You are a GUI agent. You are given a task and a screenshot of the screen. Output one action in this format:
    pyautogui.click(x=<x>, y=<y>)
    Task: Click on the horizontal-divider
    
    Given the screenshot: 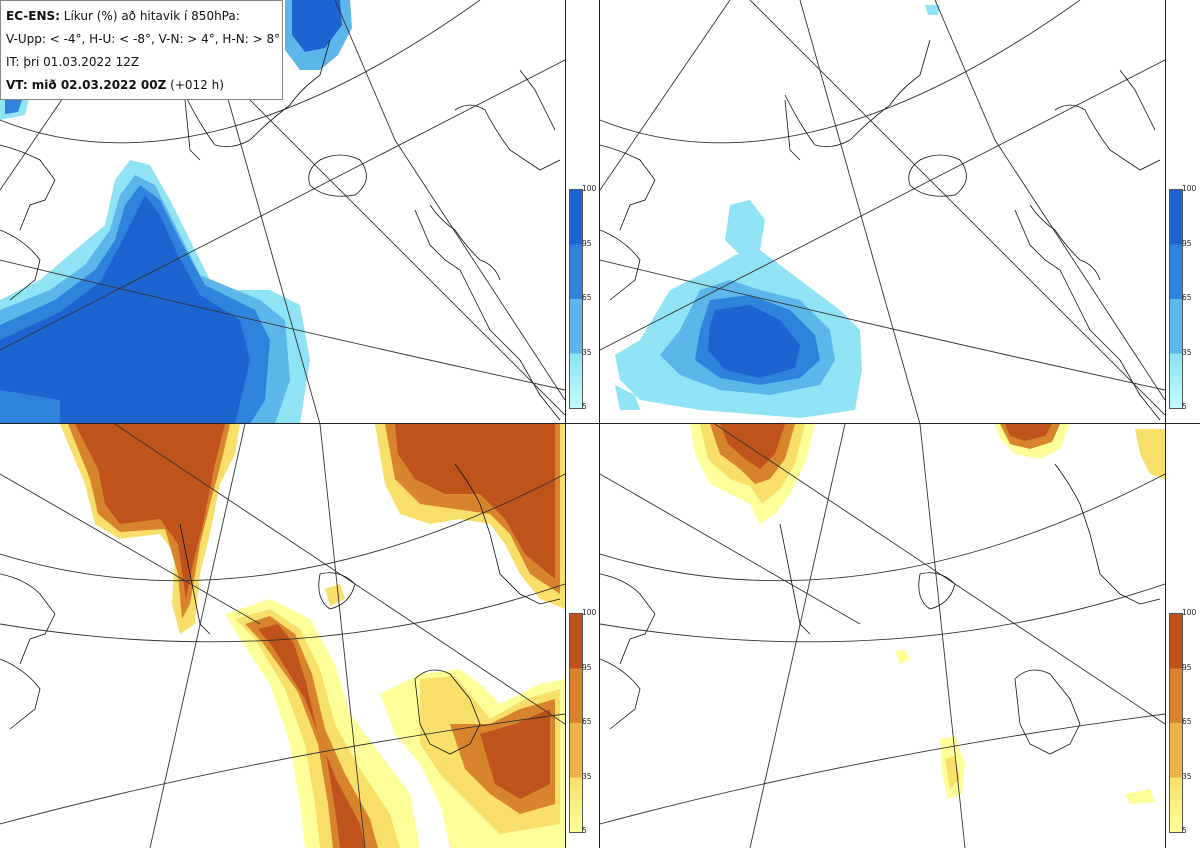 What is the action you would take?
    pyautogui.click(x=600, y=423)
    